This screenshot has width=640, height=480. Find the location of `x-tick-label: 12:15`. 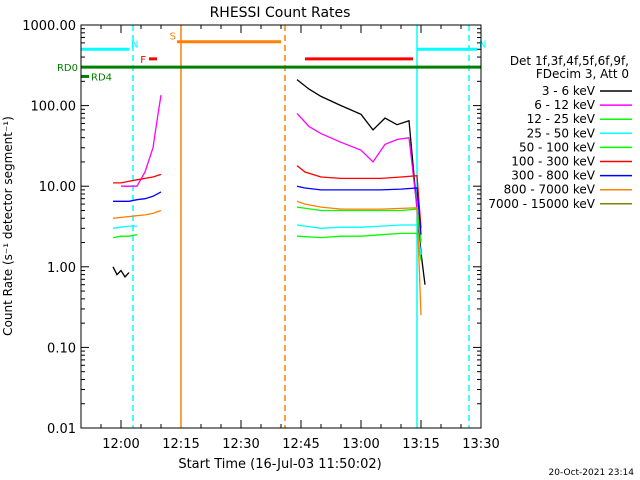

x-tick-label: 12:15 is located at coordinates (180, 444).